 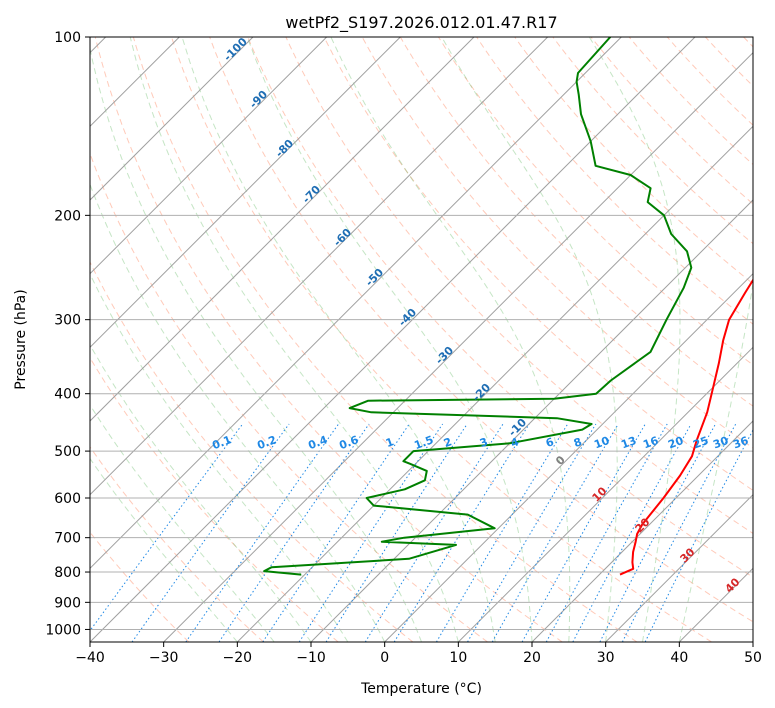 What do you see at coordinates (67, 539) in the screenshot?
I see `y-tick-label: 700` at bounding box center [67, 539].